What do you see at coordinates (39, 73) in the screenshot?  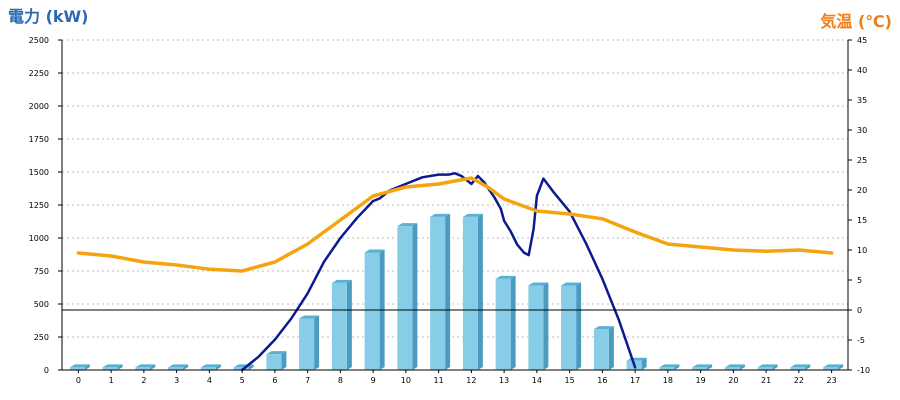 I see `y-left-tick-label: 2250` at bounding box center [39, 73].